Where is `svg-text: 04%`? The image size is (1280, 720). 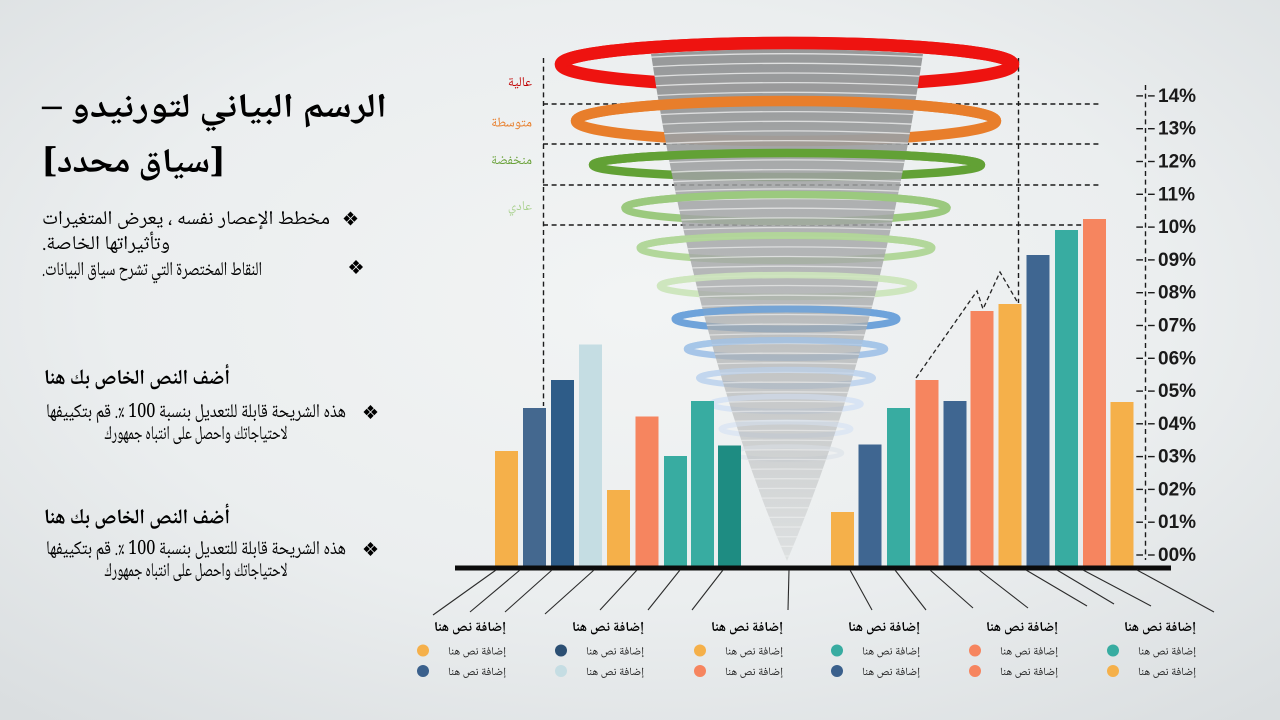
svg-text: 04% is located at coordinates (1177, 424).